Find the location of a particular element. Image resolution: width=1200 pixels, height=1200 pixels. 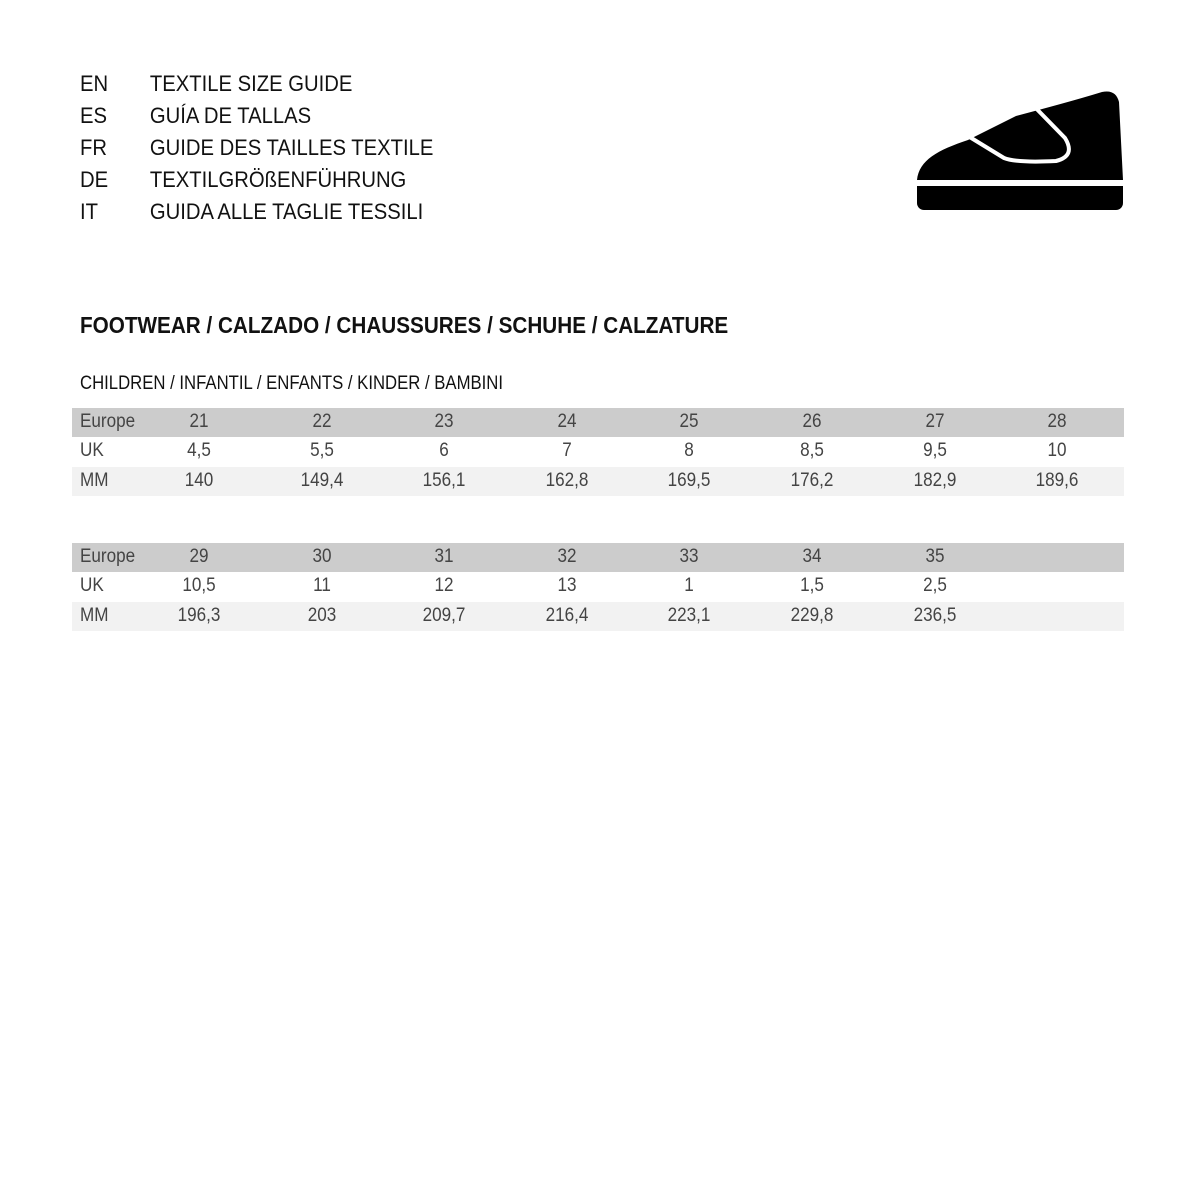

table-cell: 8 is located at coordinates (689, 451).